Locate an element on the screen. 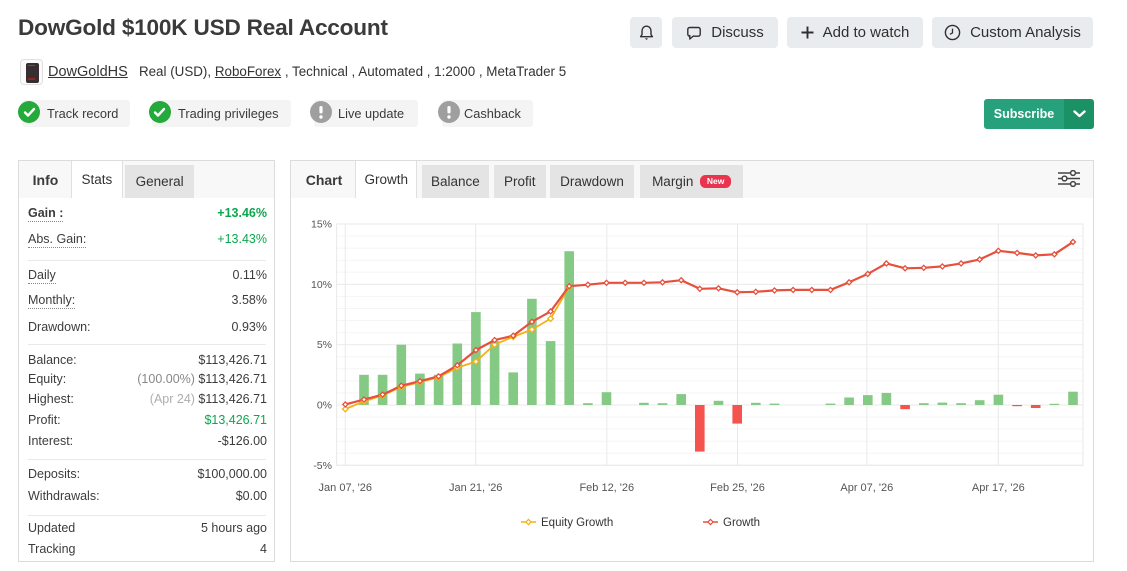 Image resolution: width=1127 pixels, height=571 pixels. svg-text: Feb 25, '26 is located at coordinates (737, 488).